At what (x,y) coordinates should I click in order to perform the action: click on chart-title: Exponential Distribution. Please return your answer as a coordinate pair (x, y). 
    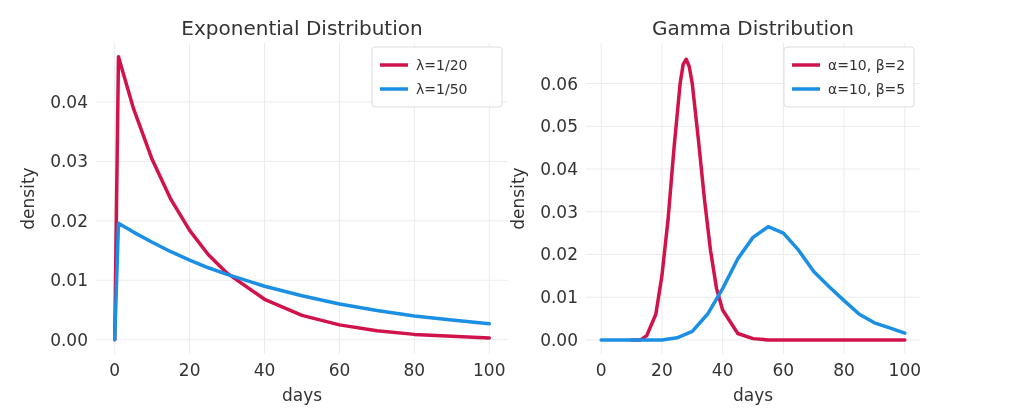
    Looking at the image, I should click on (302, 28).